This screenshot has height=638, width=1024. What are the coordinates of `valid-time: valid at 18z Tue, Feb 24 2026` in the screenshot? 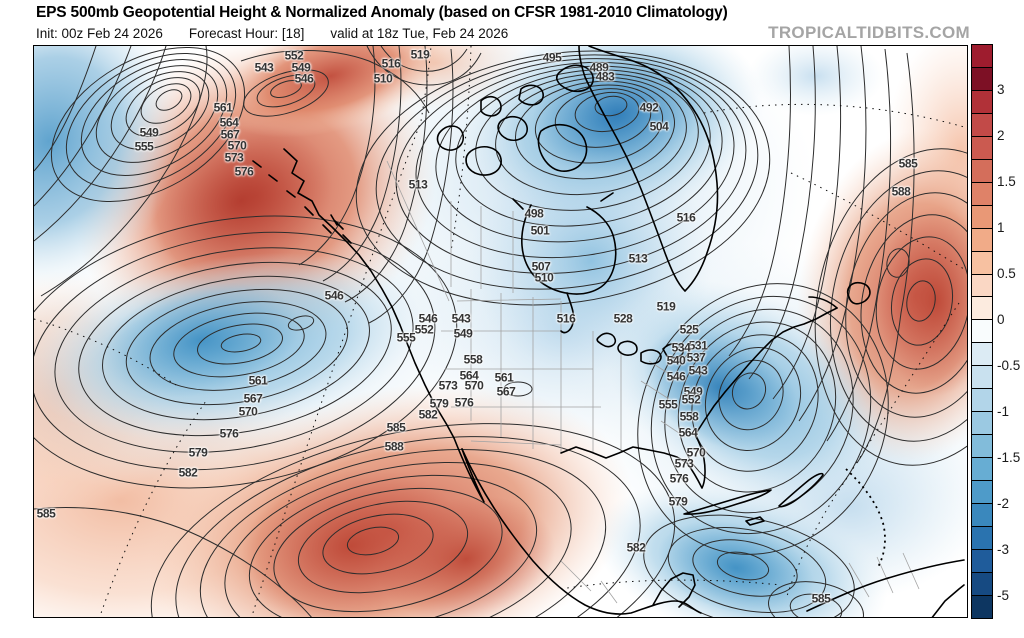 It's located at (419, 33).